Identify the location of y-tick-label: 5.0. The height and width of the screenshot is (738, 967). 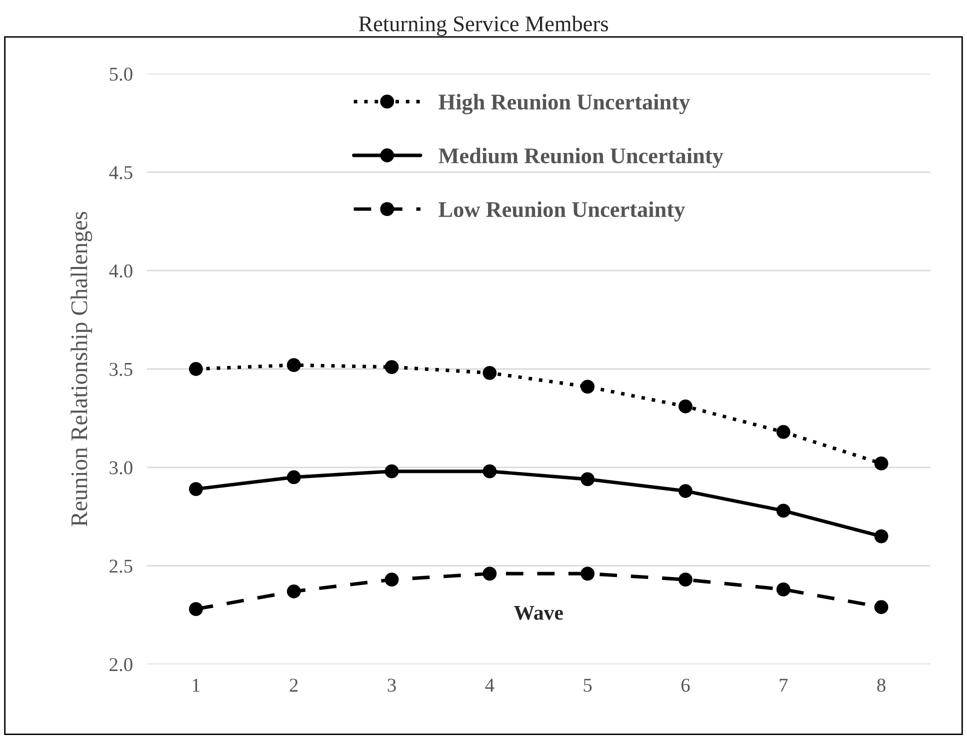
(121, 74).